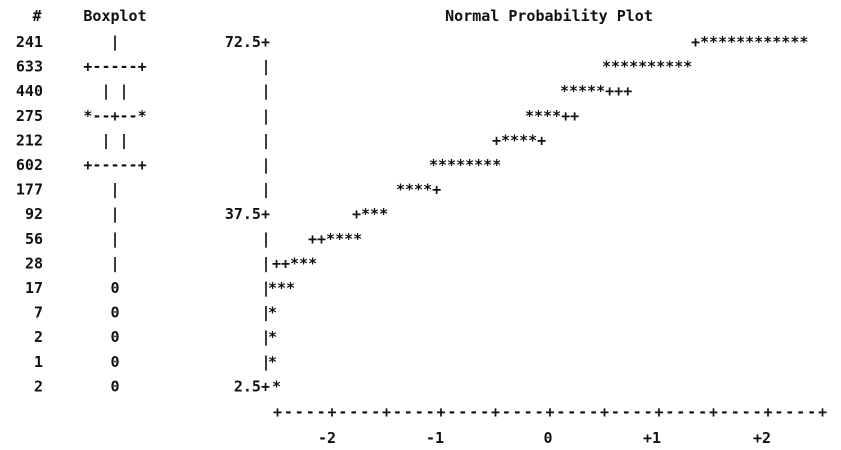  I want to click on row-count: 177, so click(29, 190).